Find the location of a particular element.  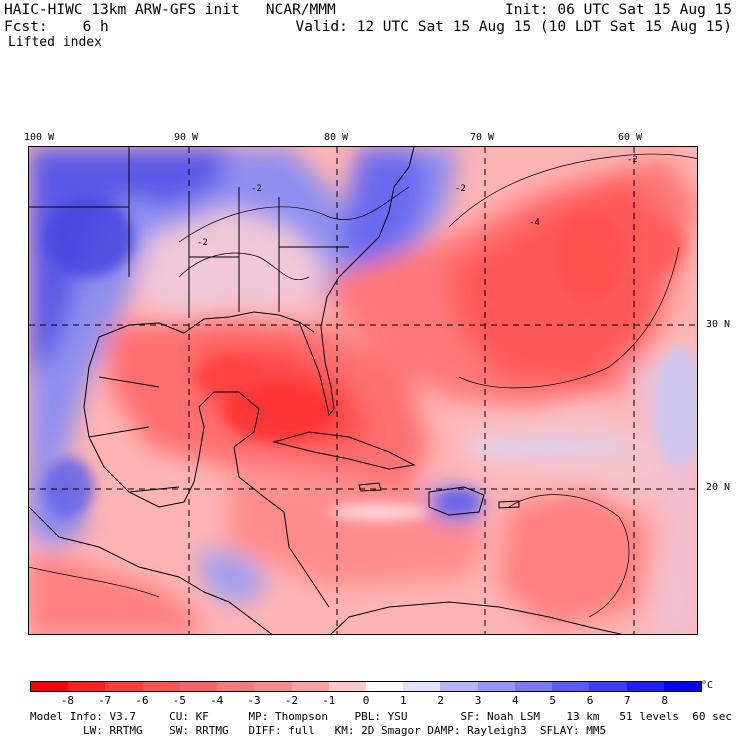

lon-label-60w: 60 W is located at coordinates (630, 137).